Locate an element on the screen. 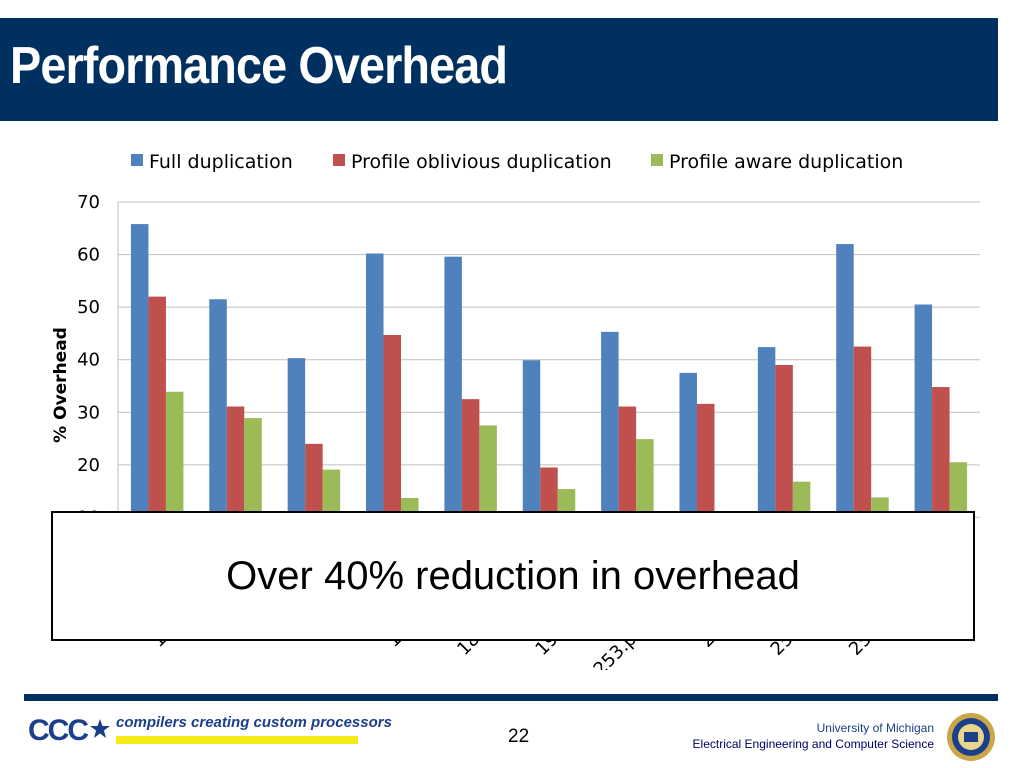 The width and height of the screenshot is (1024, 768). ccc-logo: CCC is located at coordinates (69, 731).